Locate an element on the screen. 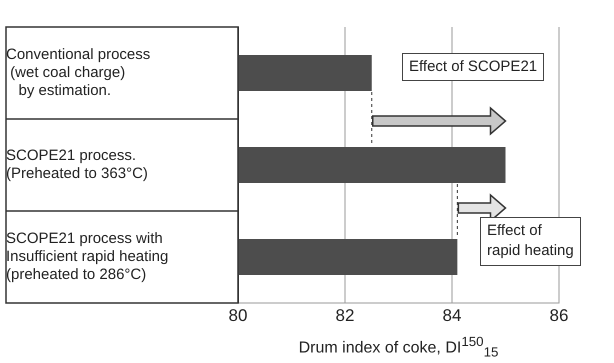  annotation: Effect of rapid heating is located at coordinates (530, 241).